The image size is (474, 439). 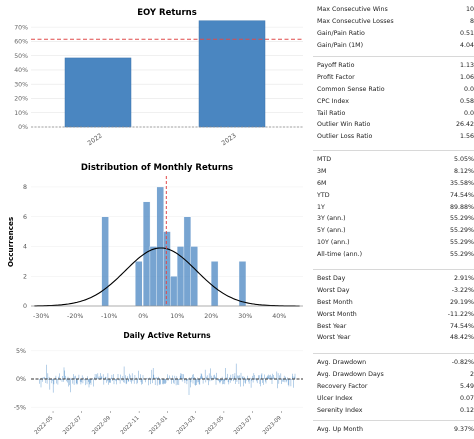 What do you see at coordinates (21, 27) in the screenshot?
I see `y-tick-label: 70%` at bounding box center [21, 27].